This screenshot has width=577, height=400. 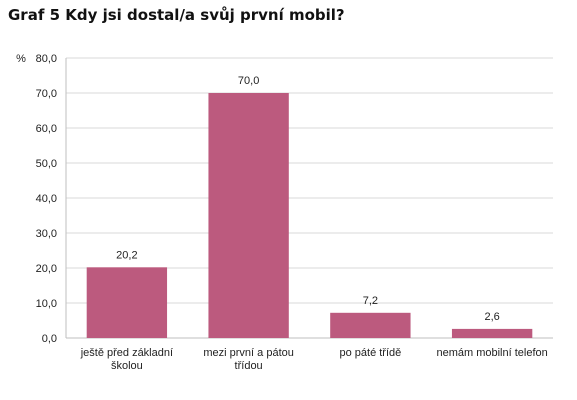 What do you see at coordinates (46, 94) in the screenshot?
I see `y-tick-label: 70,0` at bounding box center [46, 94].